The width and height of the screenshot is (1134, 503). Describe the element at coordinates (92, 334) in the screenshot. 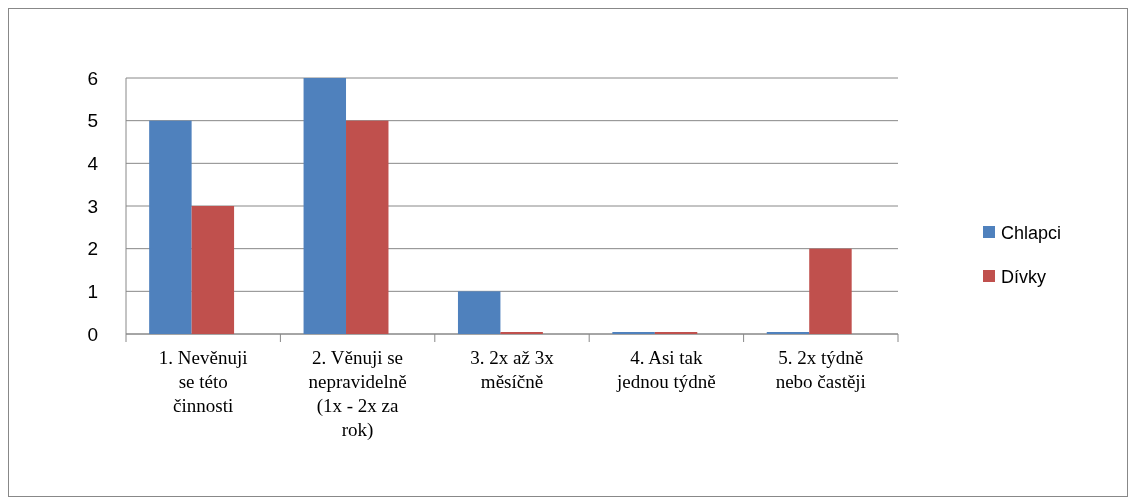

I see `y-tick-label: 0` at that location.